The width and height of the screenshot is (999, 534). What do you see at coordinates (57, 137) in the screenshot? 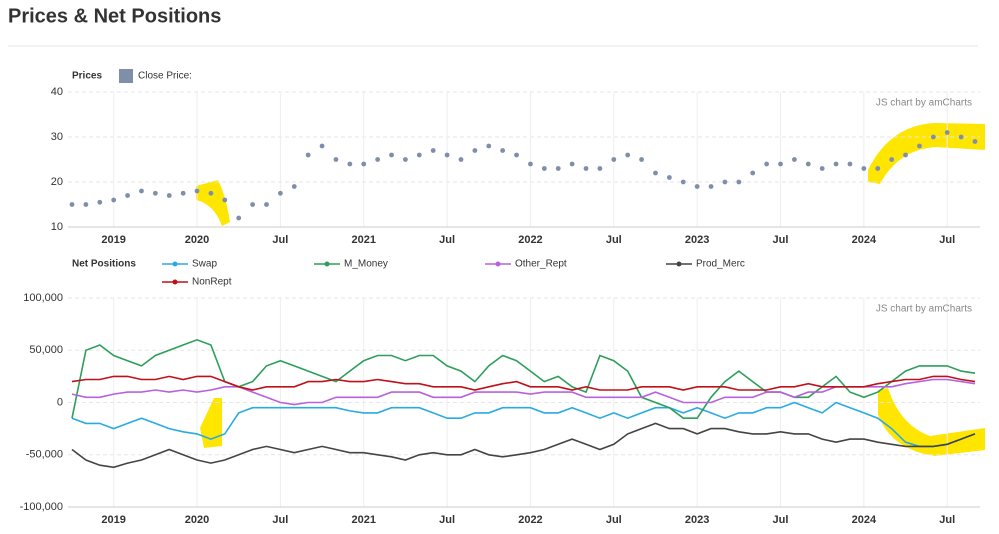
I see `y-tick-label: 30` at bounding box center [57, 137].